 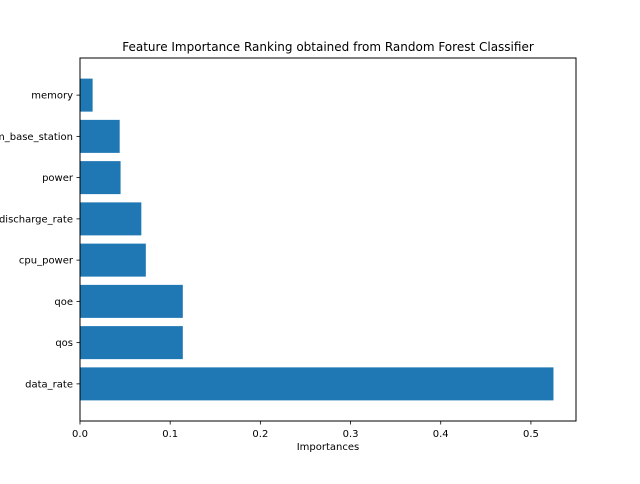 What do you see at coordinates (80, 434) in the screenshot?
I see `x-tick-label: 0.0` at bounding box center [80, 434].